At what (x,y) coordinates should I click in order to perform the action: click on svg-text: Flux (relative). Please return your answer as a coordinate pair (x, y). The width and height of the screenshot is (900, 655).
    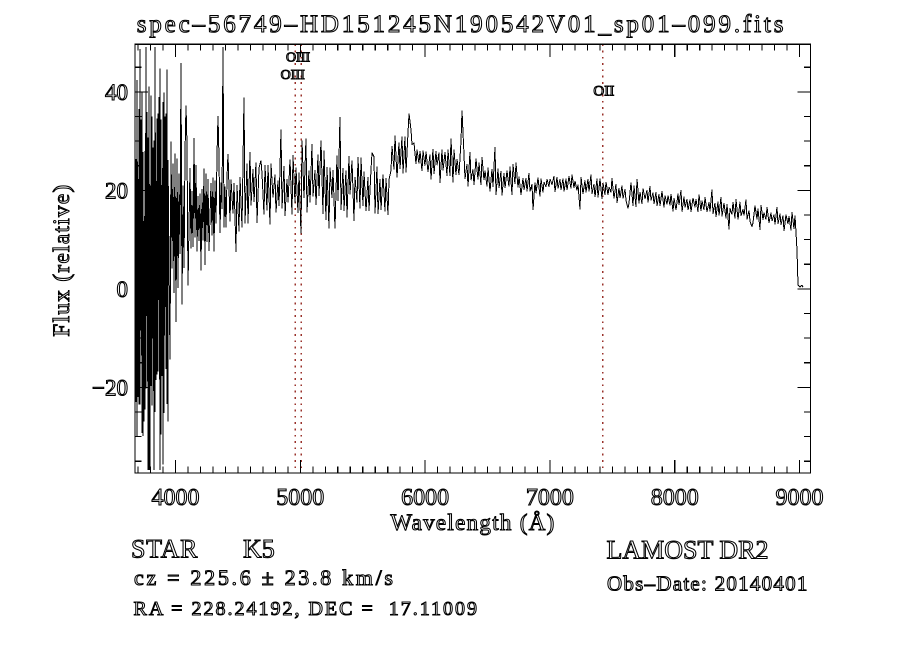
    Looking at the image, I should click on (61, 259).